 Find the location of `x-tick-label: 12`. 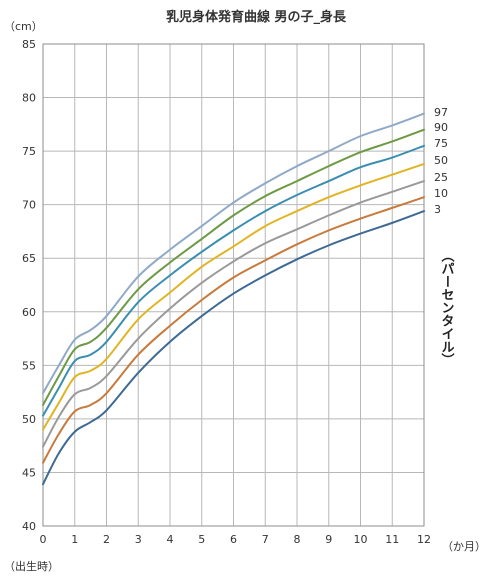

x-tick-label: 12 is located at coordinates (424, 539).